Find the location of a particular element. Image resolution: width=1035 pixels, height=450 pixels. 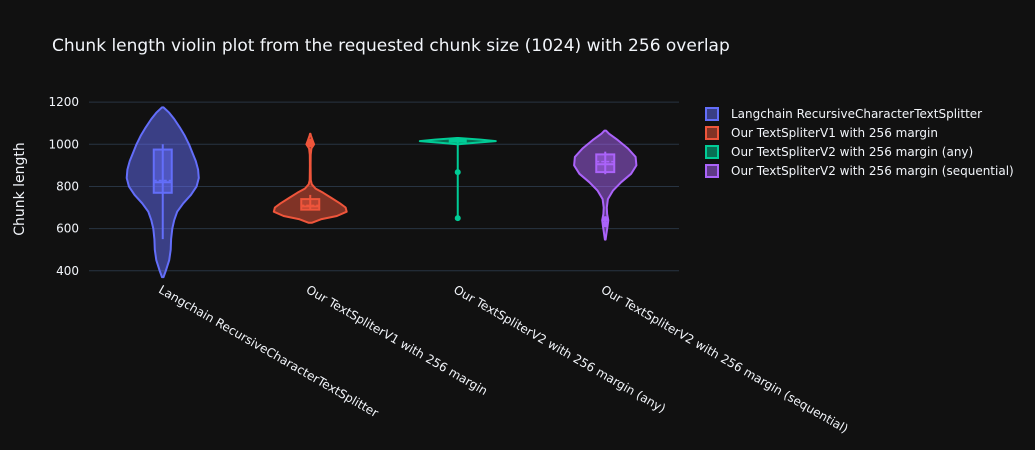

legend-item: Langchain RecursiveCharacterTextSplitter is located at coordinates (843, 114).